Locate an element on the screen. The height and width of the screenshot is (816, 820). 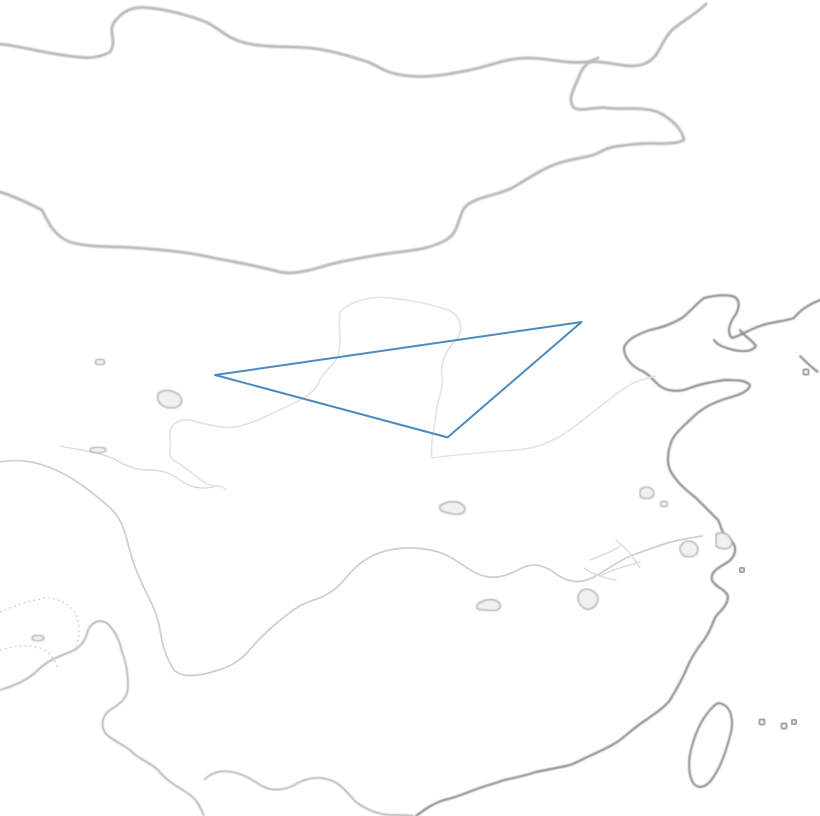
lake-poyang is located at coordinates (689, 549).